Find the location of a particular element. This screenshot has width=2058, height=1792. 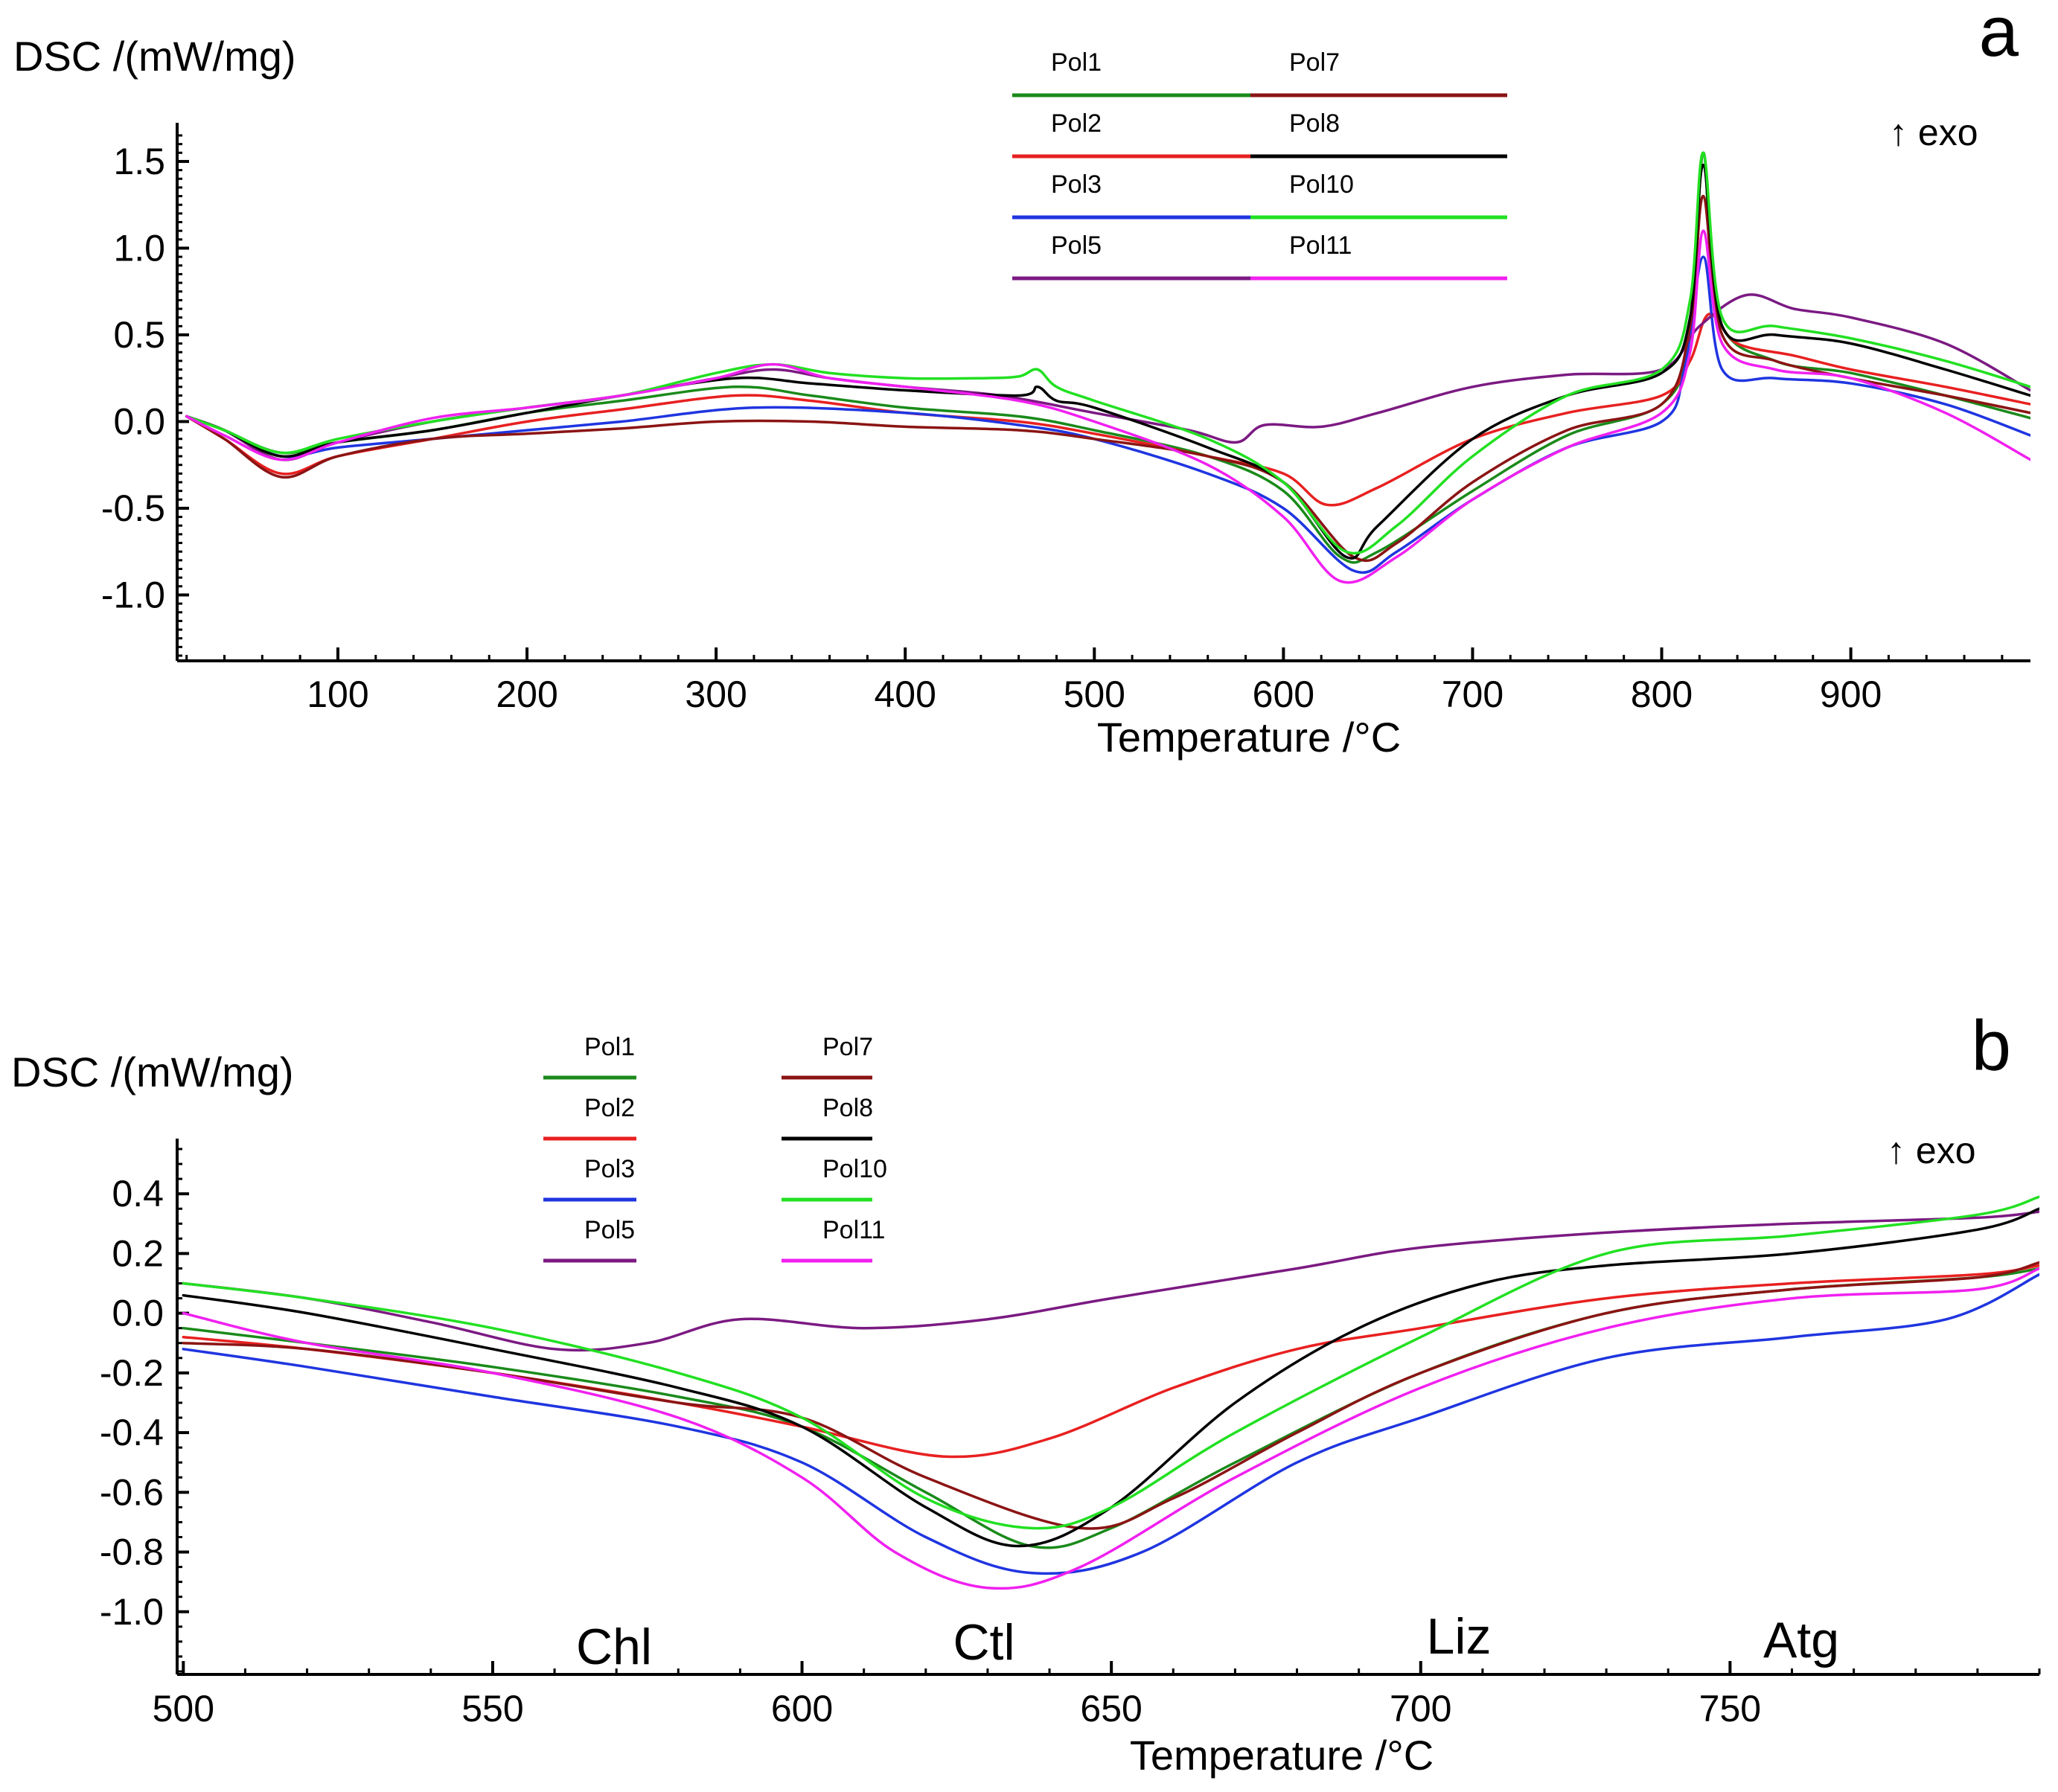

y-tick-label: 0.5 is located at coordinates (139, 335).